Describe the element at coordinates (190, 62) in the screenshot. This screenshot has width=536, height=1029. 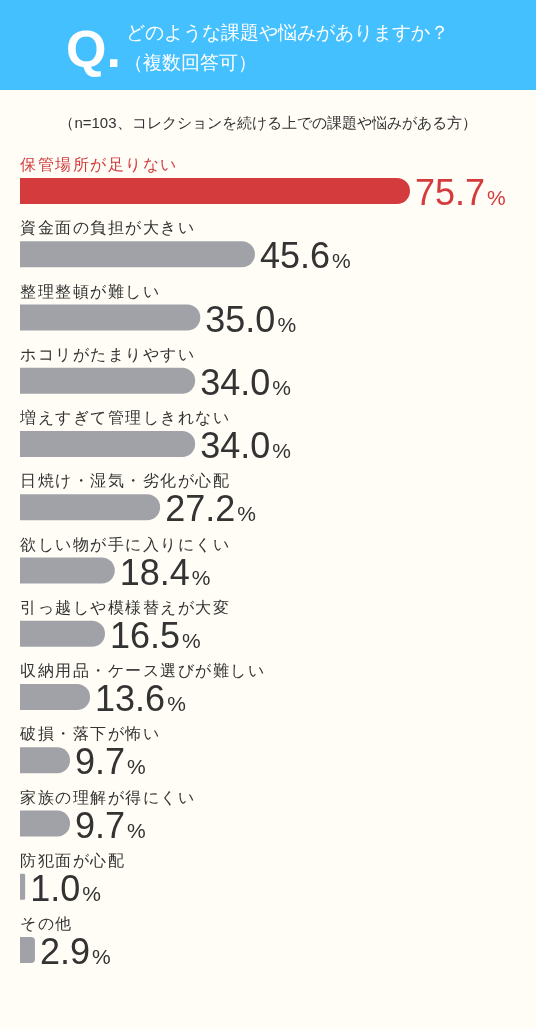
I see `subtitle: （複数回答可）` at that location.